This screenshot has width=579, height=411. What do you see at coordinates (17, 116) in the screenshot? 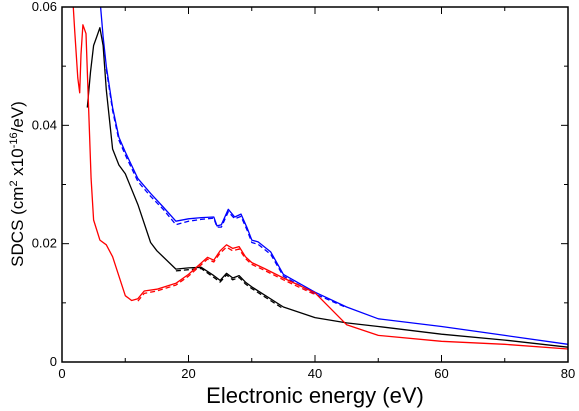
I see `y-axis-title-end: /eV)` at bounding box center [17, 116].